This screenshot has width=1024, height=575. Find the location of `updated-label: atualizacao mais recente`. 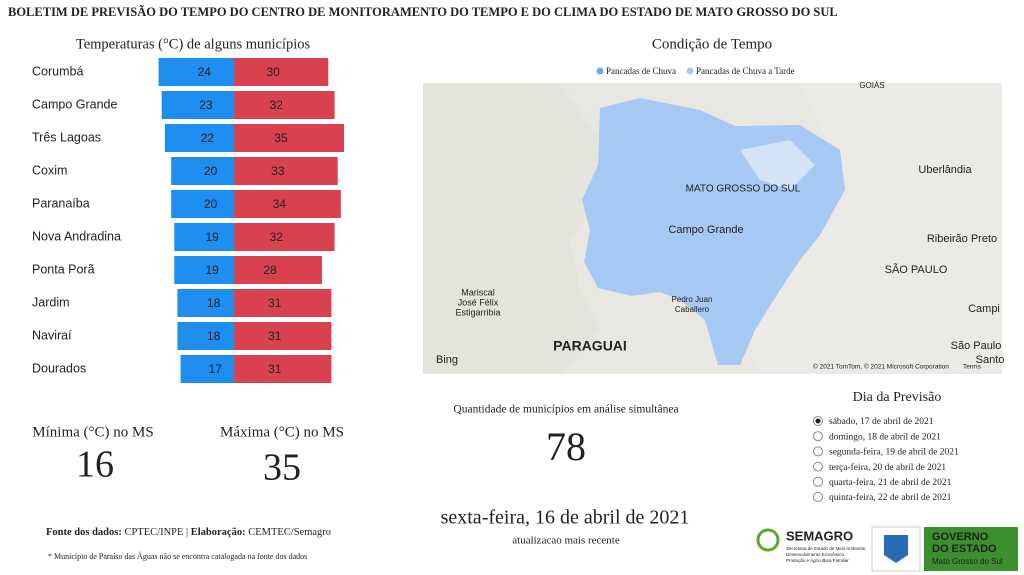

updated-label: atualizacao mais recente is located at coordinates (566, 541).